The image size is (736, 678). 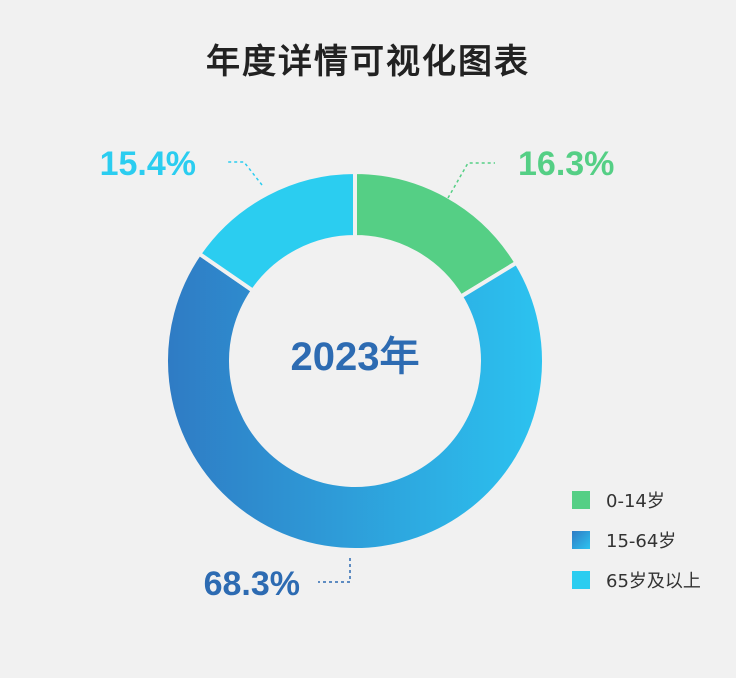 What do you see at coordinates (252, 584) in the screenshot?
I see `data-label: 68.3%` at bounding box center [252, 584].